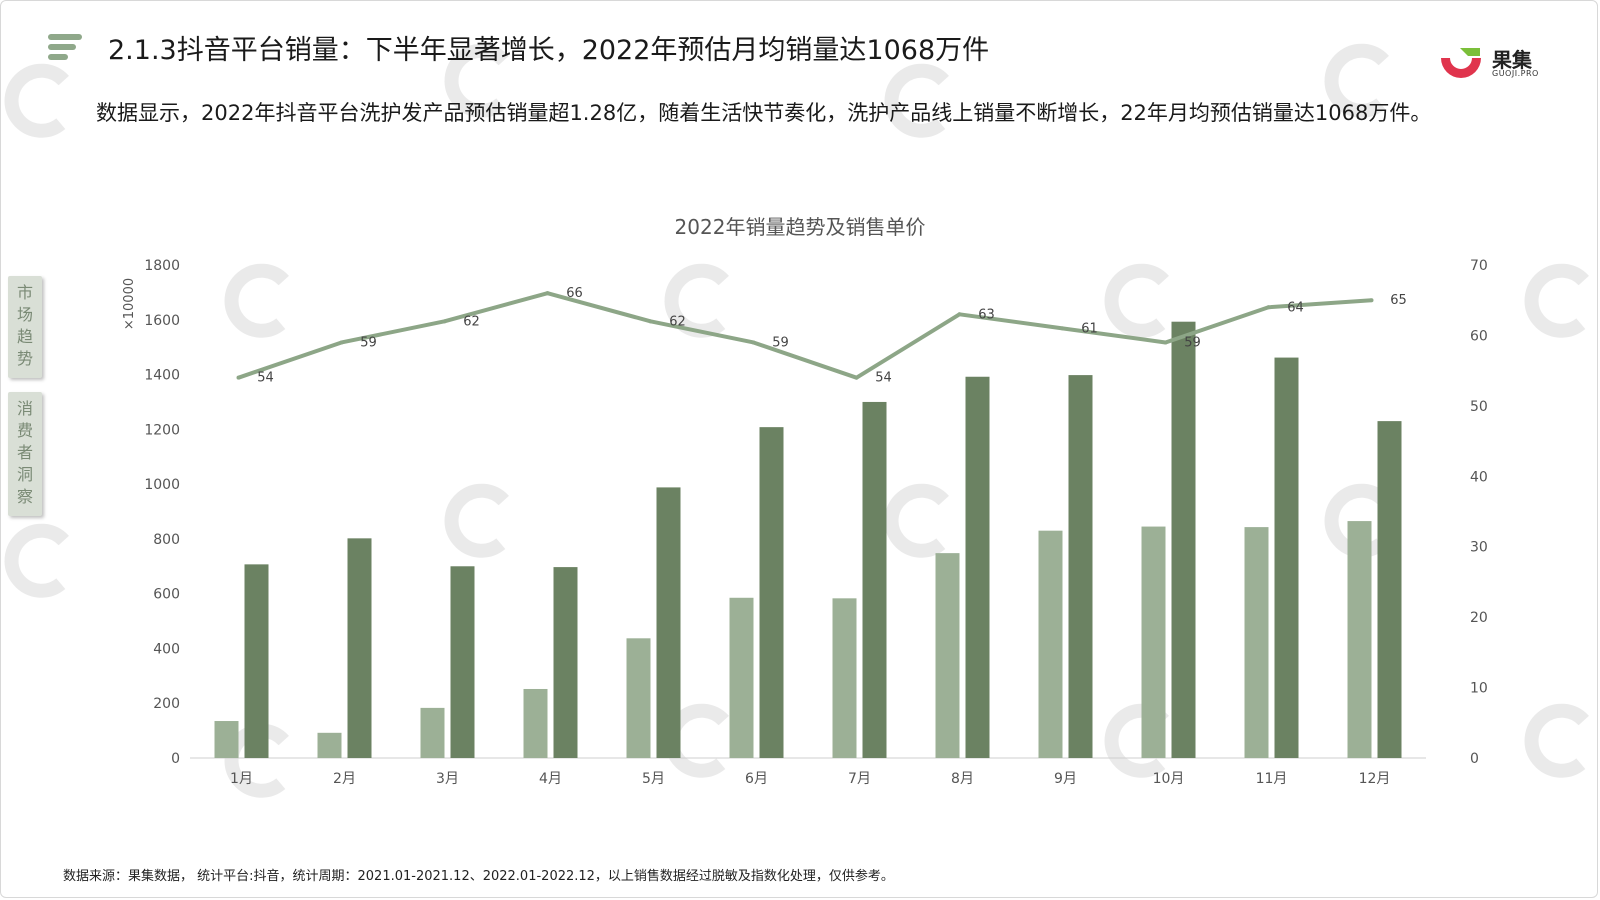 This screenshot has height=900, width=1600. What do you see at coordinates (166, 540) in the screenshot?
I see `y-left-tick-label: 800` at bounding box center [166, 540].